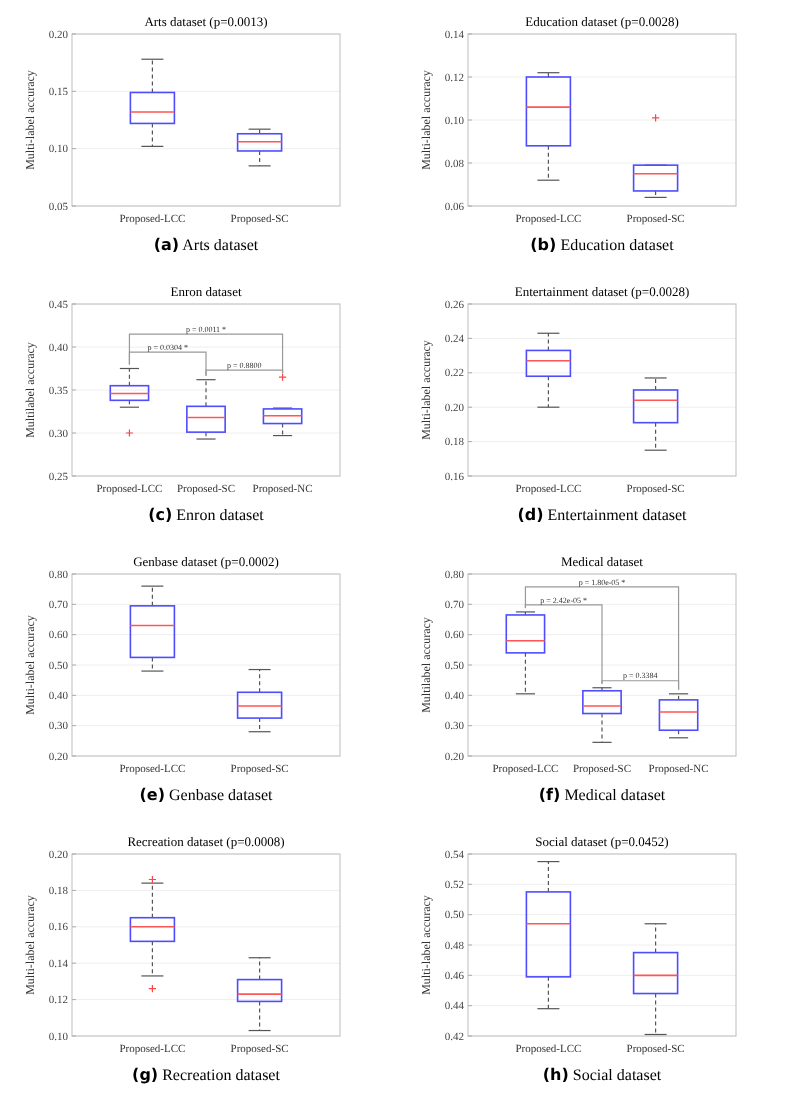 The height and width of the screenshot is (1100, 790). What do you see at coordinates (602, 1075) in the screenshot?
I see `text: (h) Social dataset` at bounding box center [602, 1075].